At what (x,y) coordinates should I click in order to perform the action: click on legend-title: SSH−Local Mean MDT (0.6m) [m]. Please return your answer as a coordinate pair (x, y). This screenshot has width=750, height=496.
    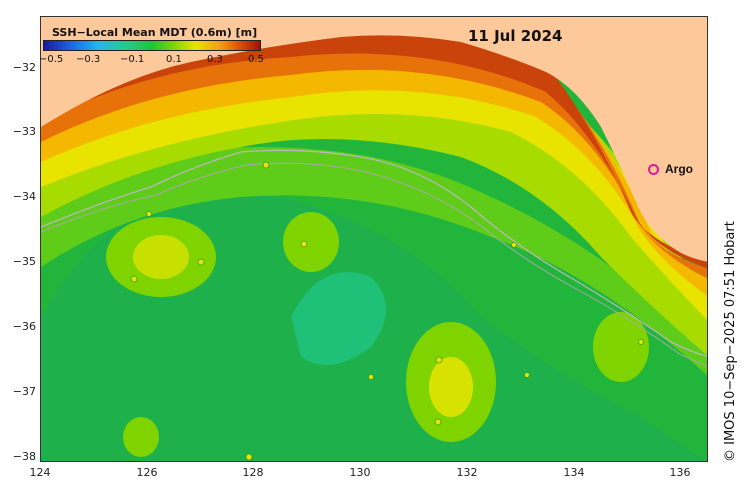
    Looking at the image, I should click on (155, 32).